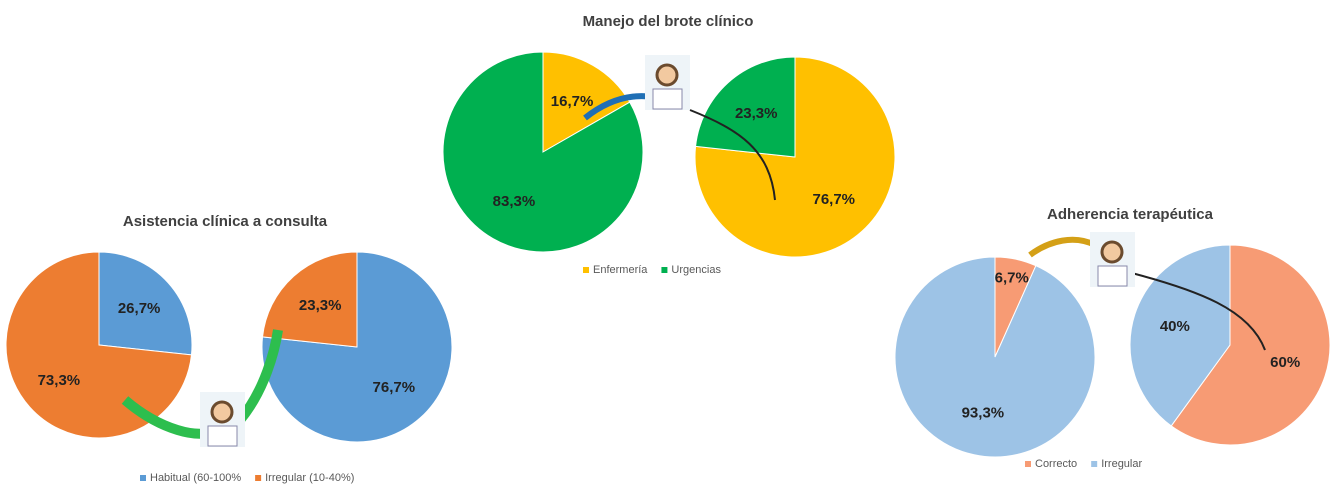  Describe the element at coordinates (1121, 464) in the screenshot. I see `legend-label: Irregular` at that location.